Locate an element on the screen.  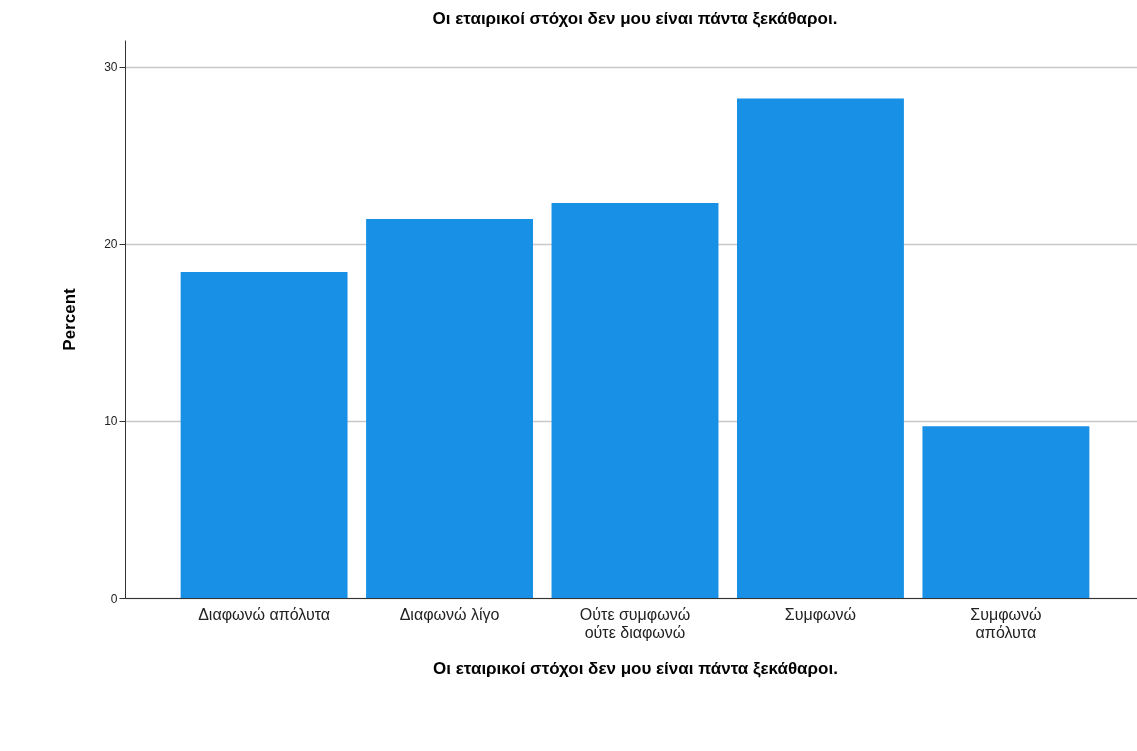
chart-title: Οι εταιρικοί στόχοι δεν μου είναι πάντα ξεκάθαροι. is located at coordinates (635, 18).